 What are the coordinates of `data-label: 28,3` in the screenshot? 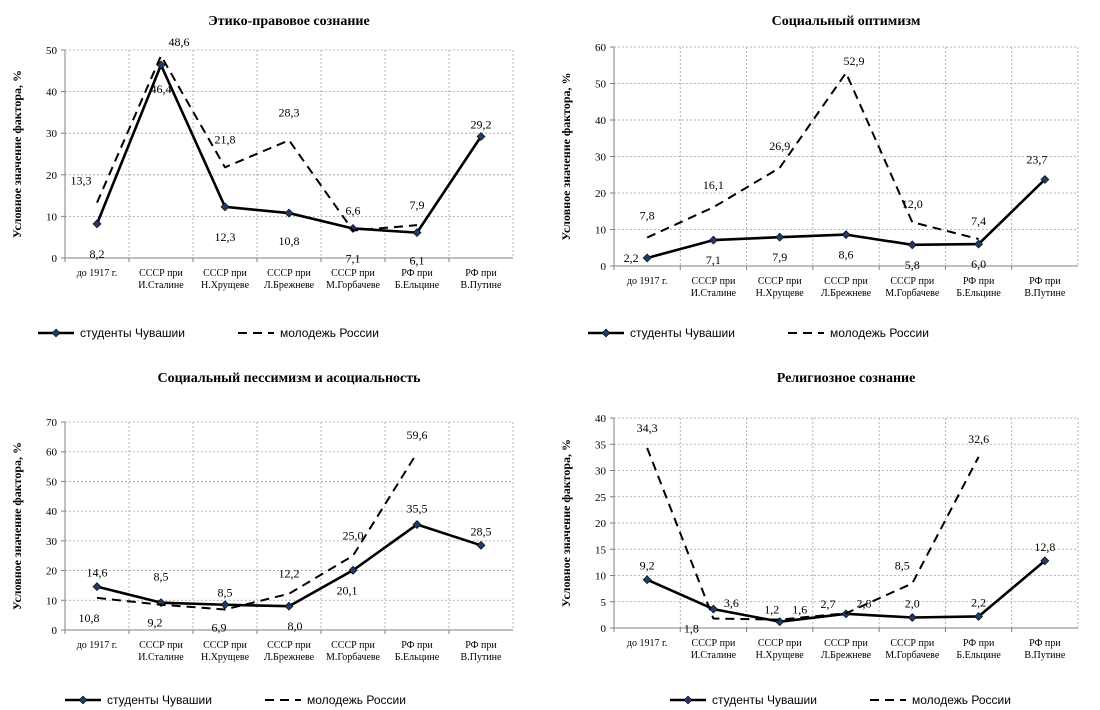 It's located at (289, 112).